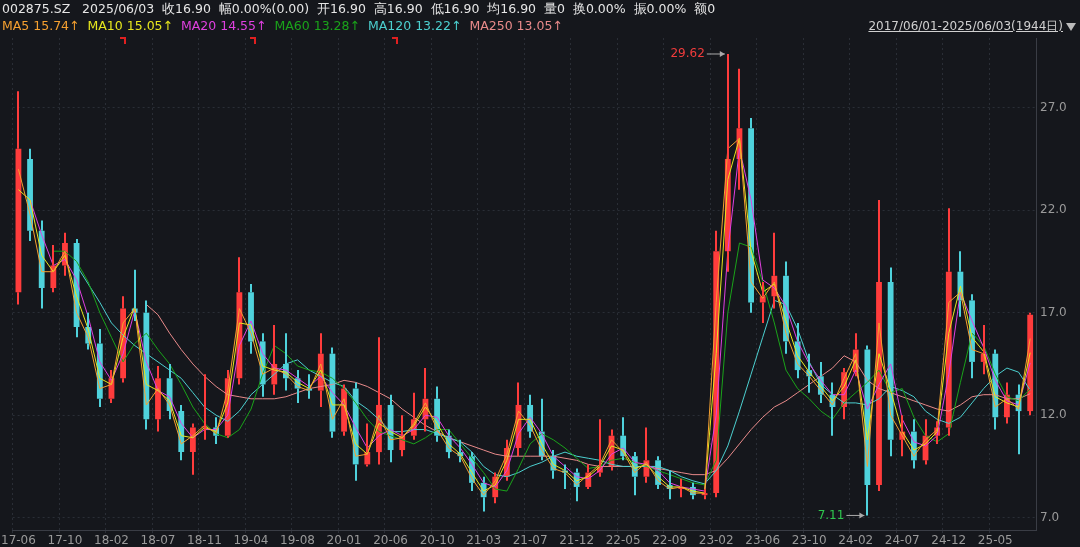  What do you see at coordinates (36, 8) in the screenshot?
I see `chart-title: 002875.SZ` at bounding box center [36, 8].